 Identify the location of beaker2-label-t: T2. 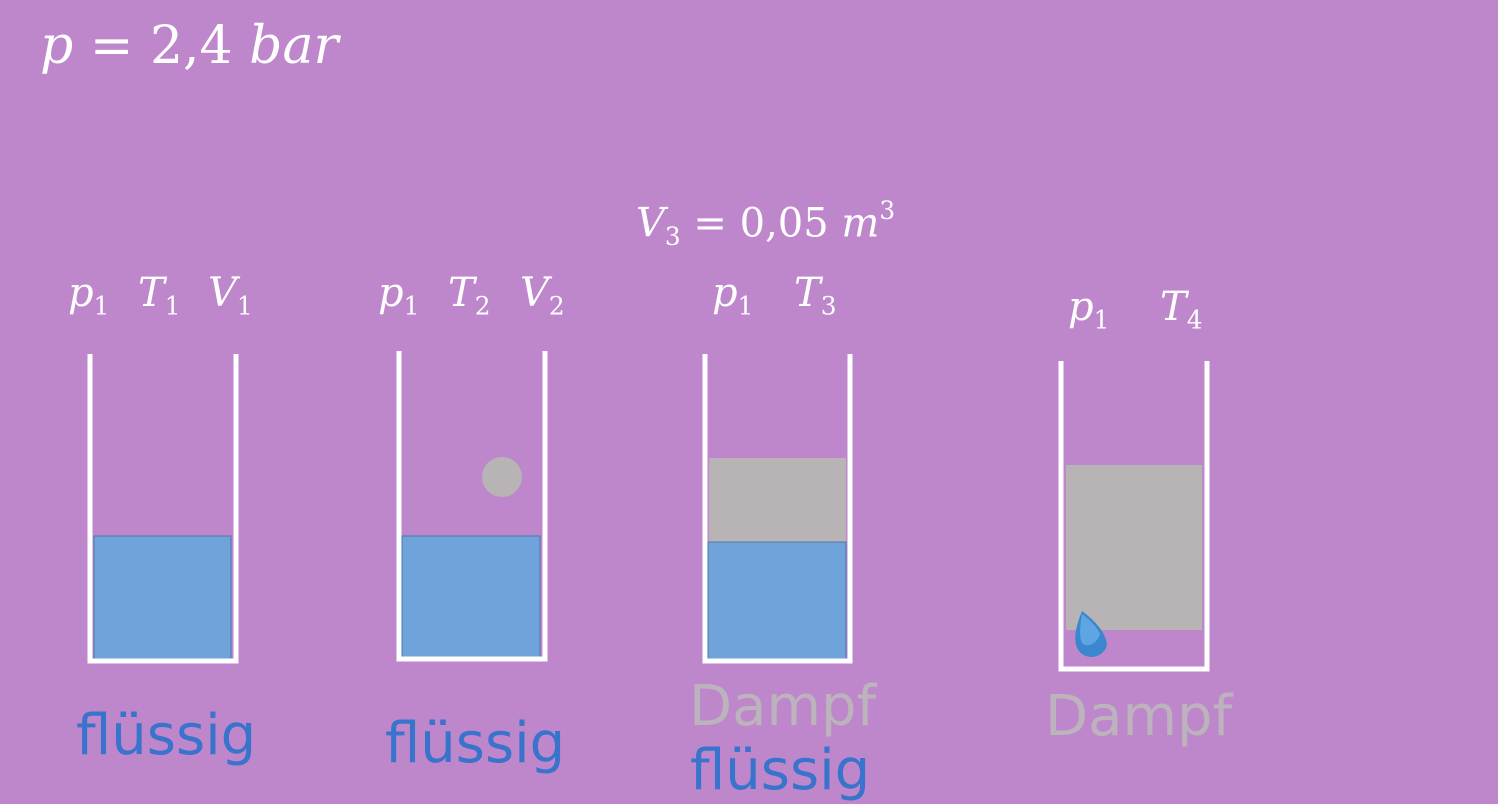
(469, 295).